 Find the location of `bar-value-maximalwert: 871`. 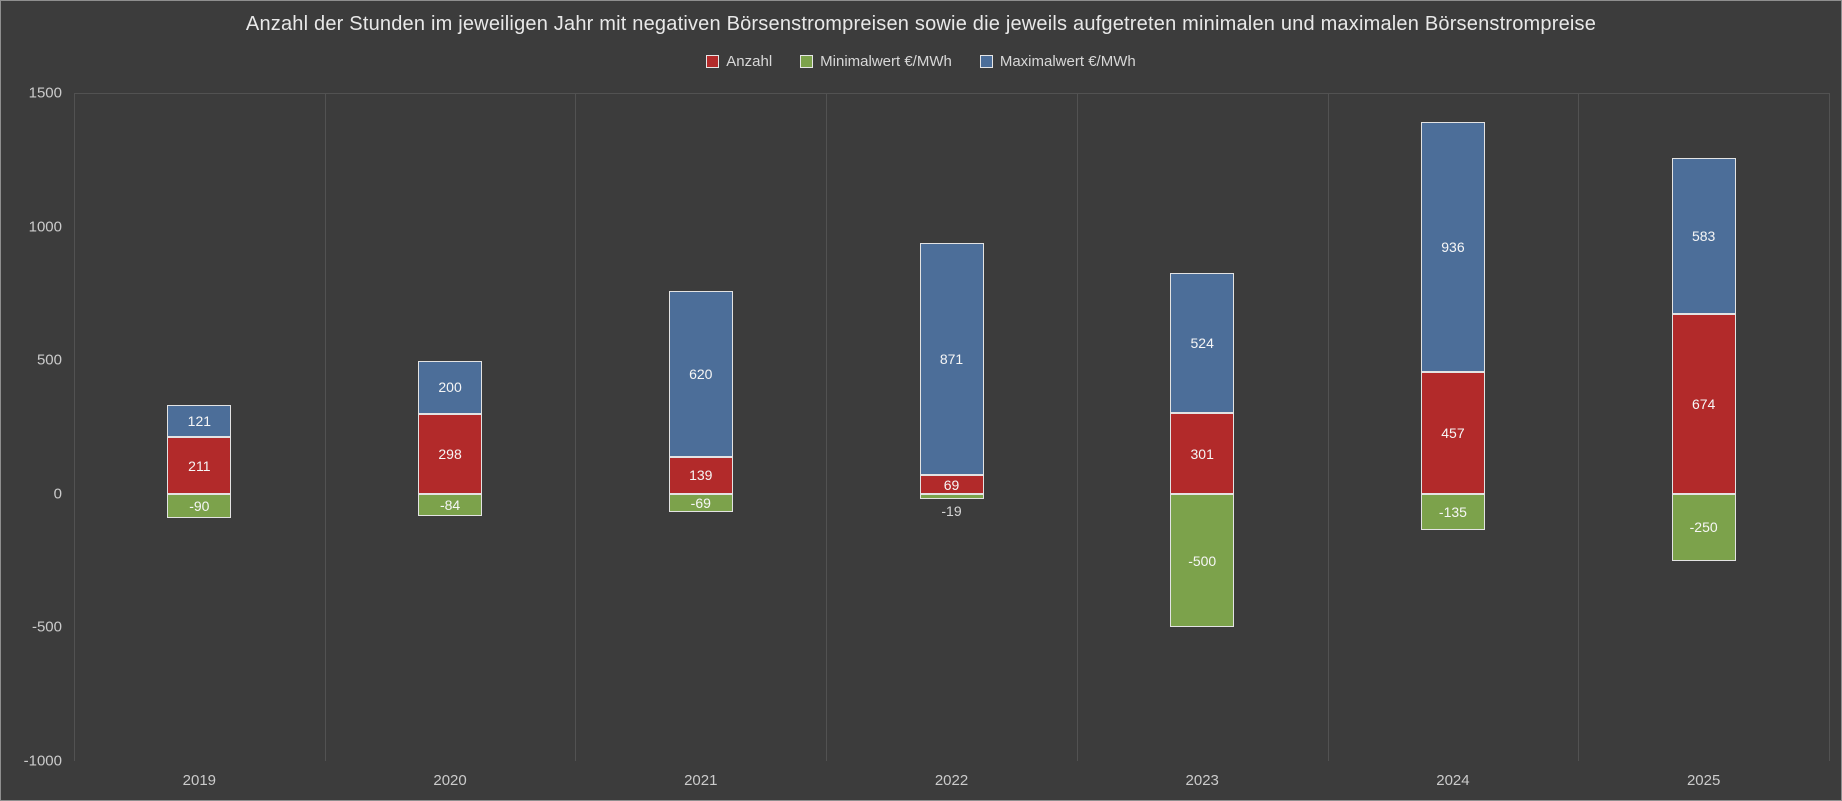

bar-value-maximalwert: 871 is located at coordinates (951, 358).